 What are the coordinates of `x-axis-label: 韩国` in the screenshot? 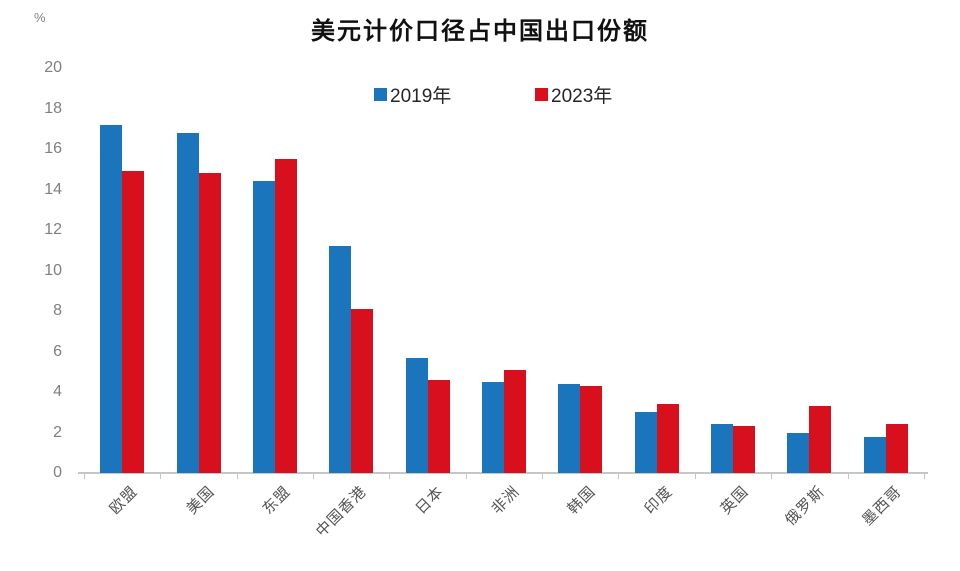 It's located at (582, 500).